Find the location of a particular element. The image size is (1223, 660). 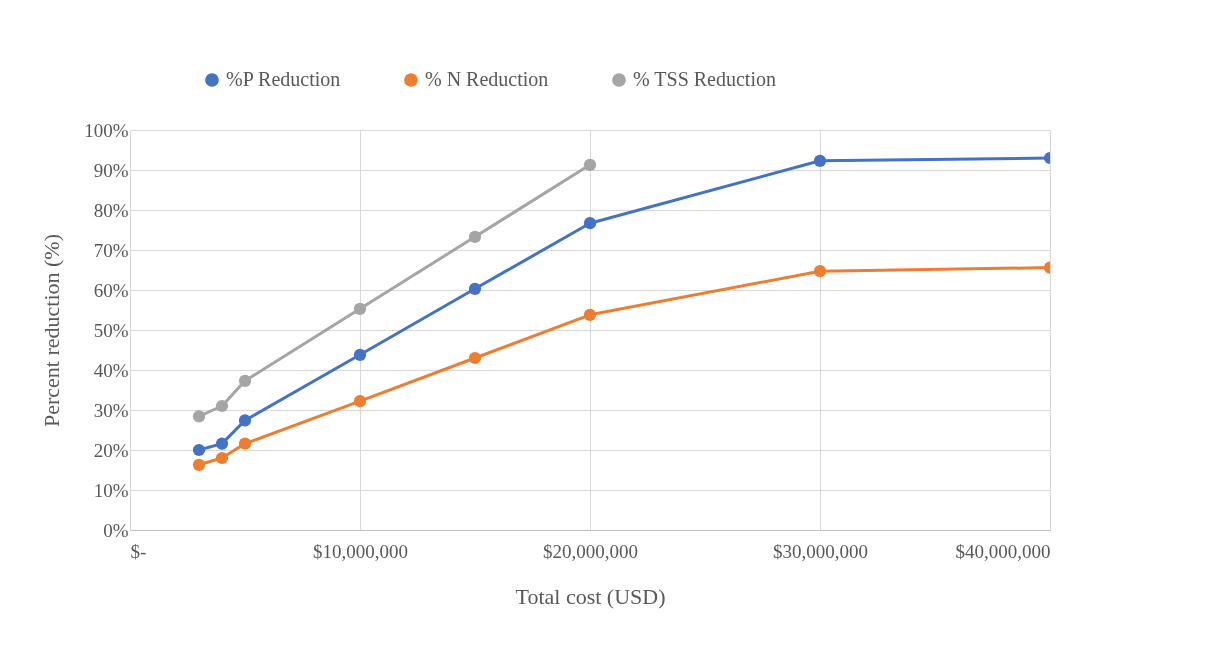

y-tick-label: 50% is located at coordinates (111, 330).